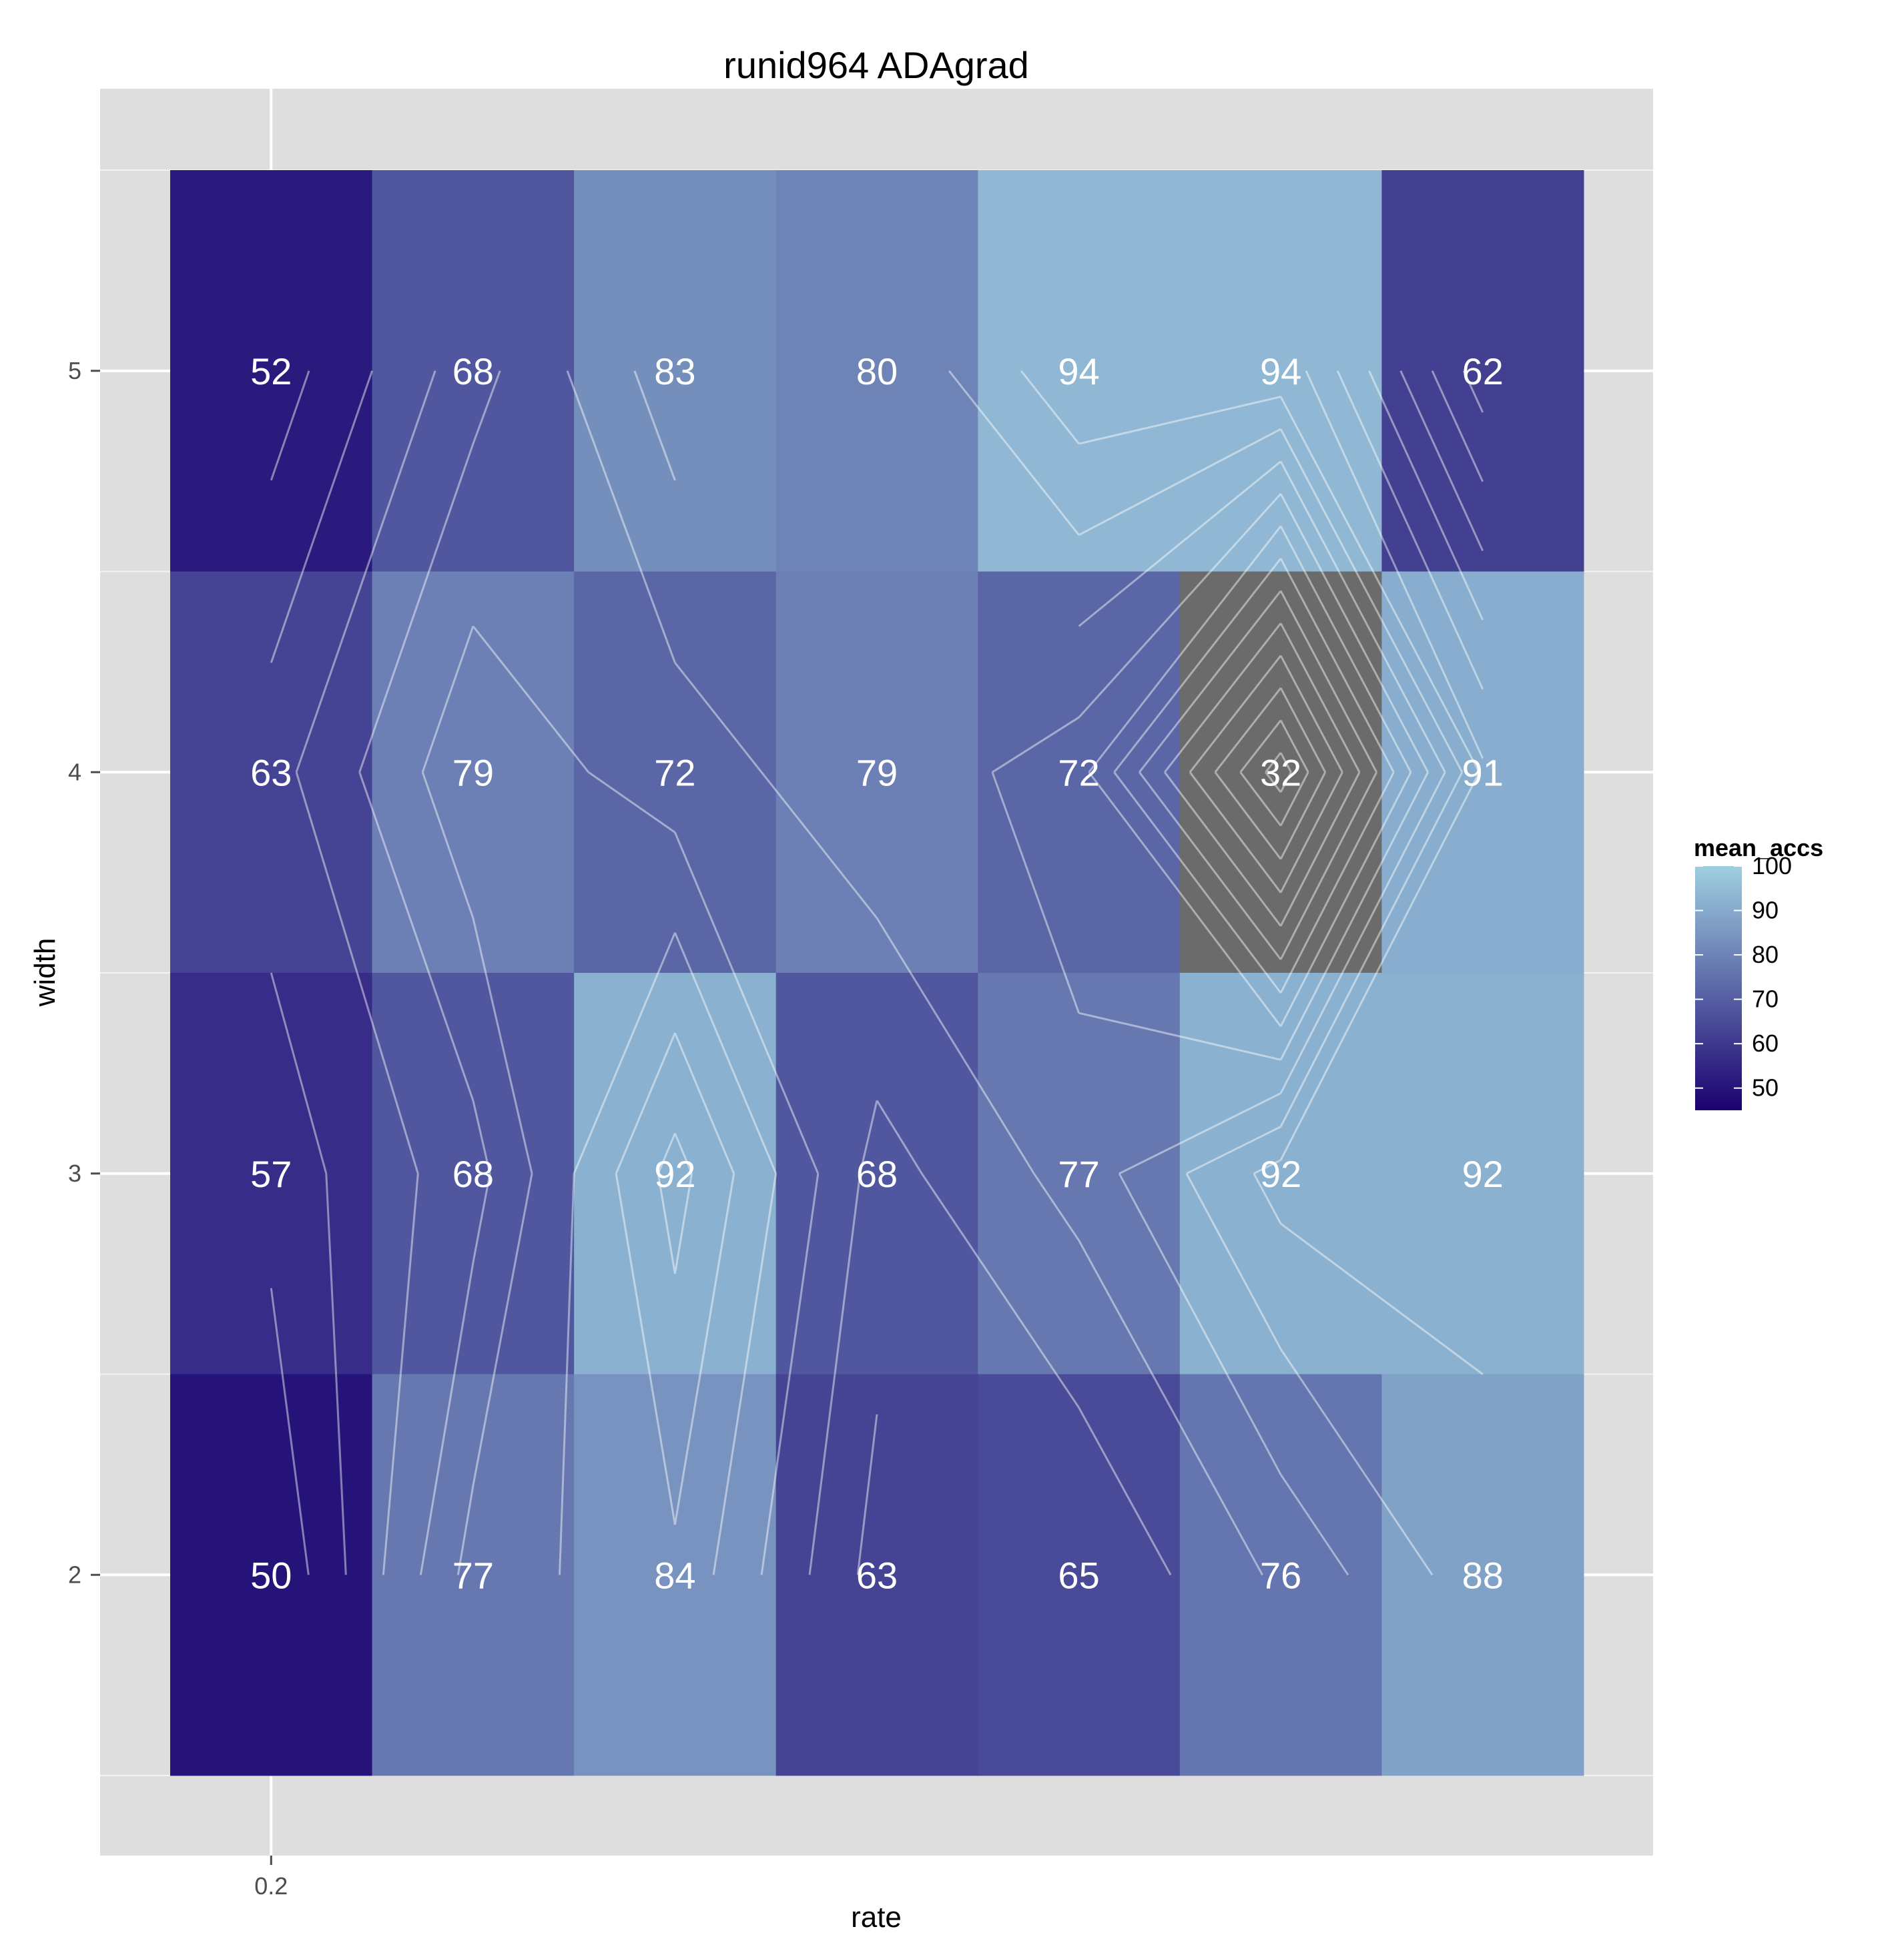 The height and width of the screenshot is (1945, 1904). What do you see at coordinates (1744, 977) in the screenshot?
I see `legend-ticks: 100 90 80 70 60 50` at bounding box center [1744, 977].